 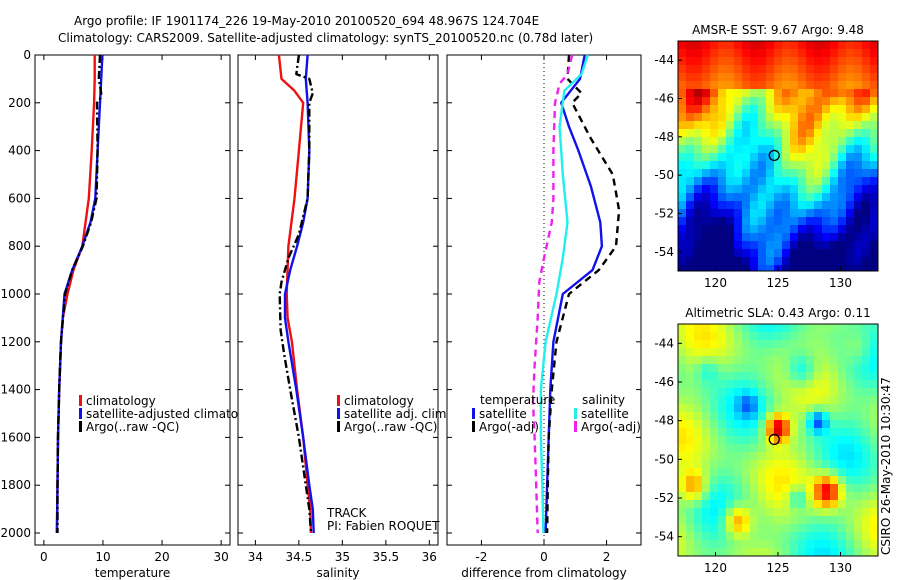 I want to click on argo-location-marker, so click(x=774, y=155).